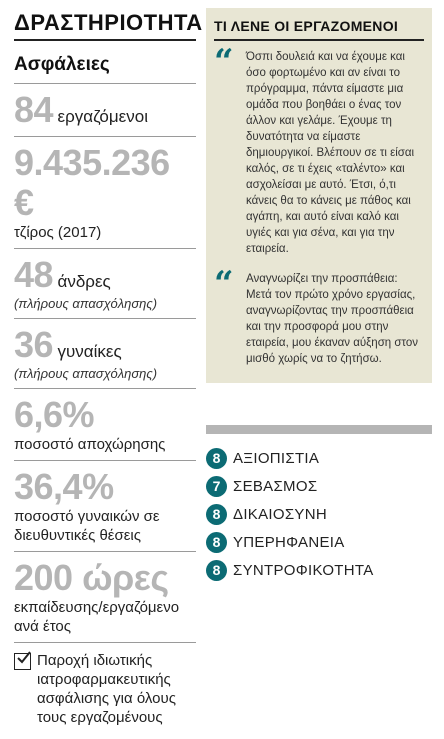 The width and height of the screenshot is (444, 739). What do you see at coordinates (275, 486) in the screenshot?
I see `value-label: ΣΕΒΑΣΜΟΣ` at bounding box center [275, 486].